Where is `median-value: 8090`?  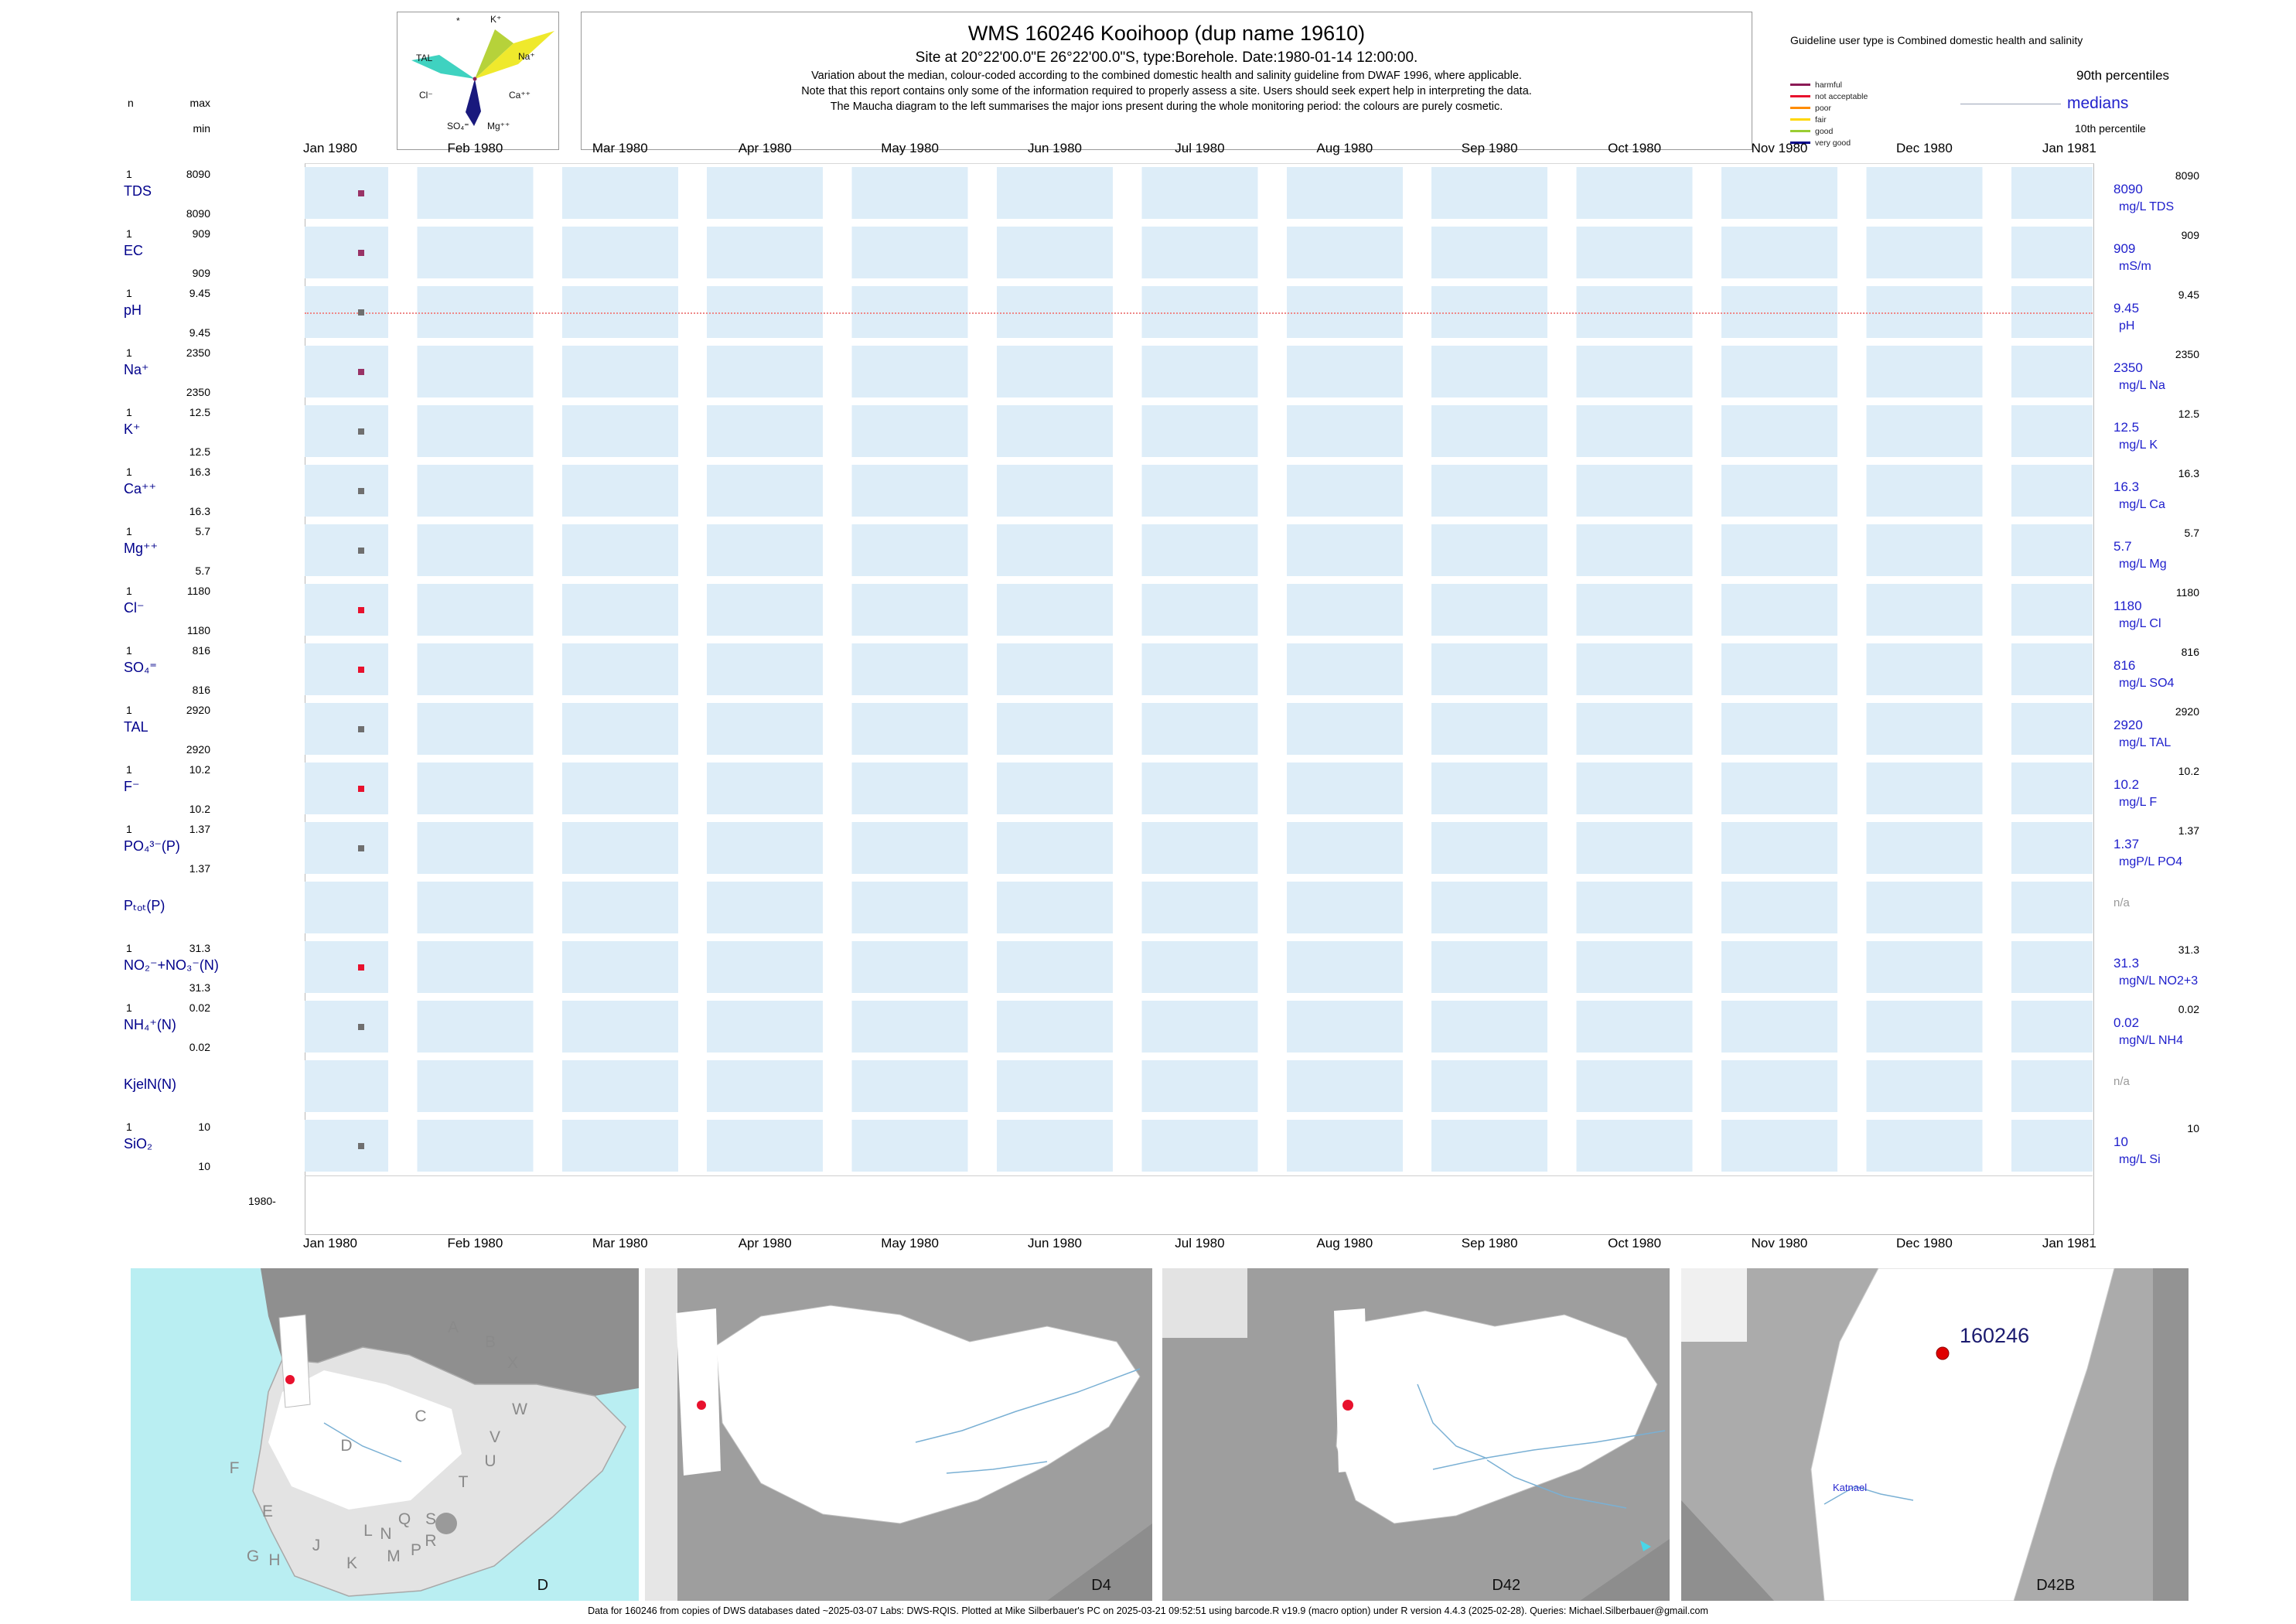 median-value: 8090 is located at coordinates (2128, 189).